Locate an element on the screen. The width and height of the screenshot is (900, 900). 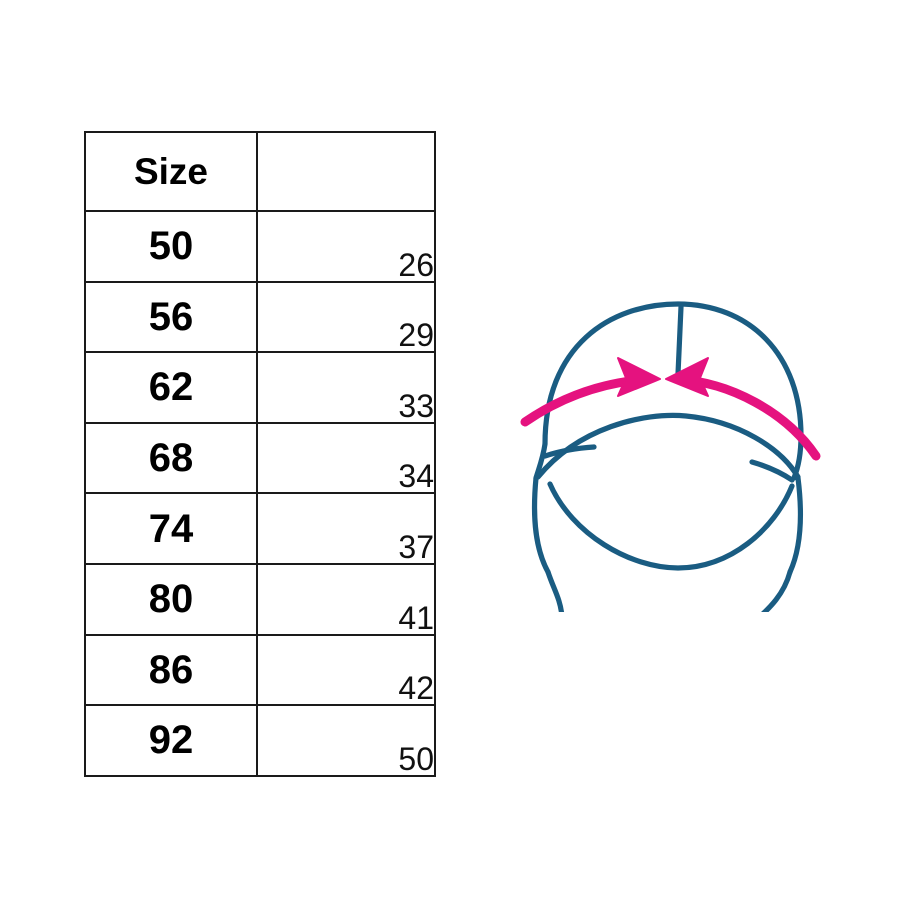
cell-size: 92 is located at coordinates (171, 740).